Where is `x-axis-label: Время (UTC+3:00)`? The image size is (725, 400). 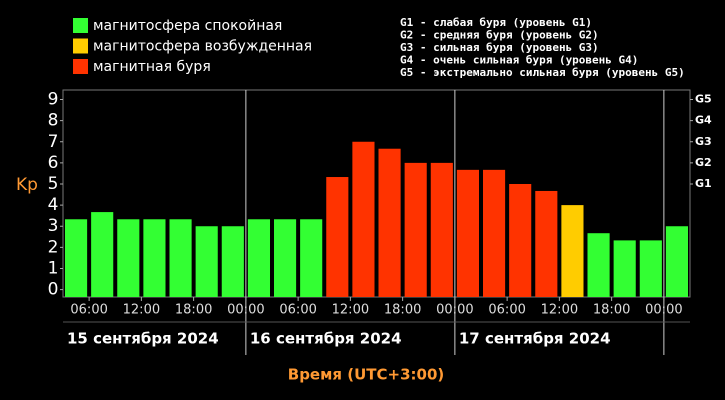 x-axis-label: Время (UTC+3:00) is located at coordinates (366, 375).